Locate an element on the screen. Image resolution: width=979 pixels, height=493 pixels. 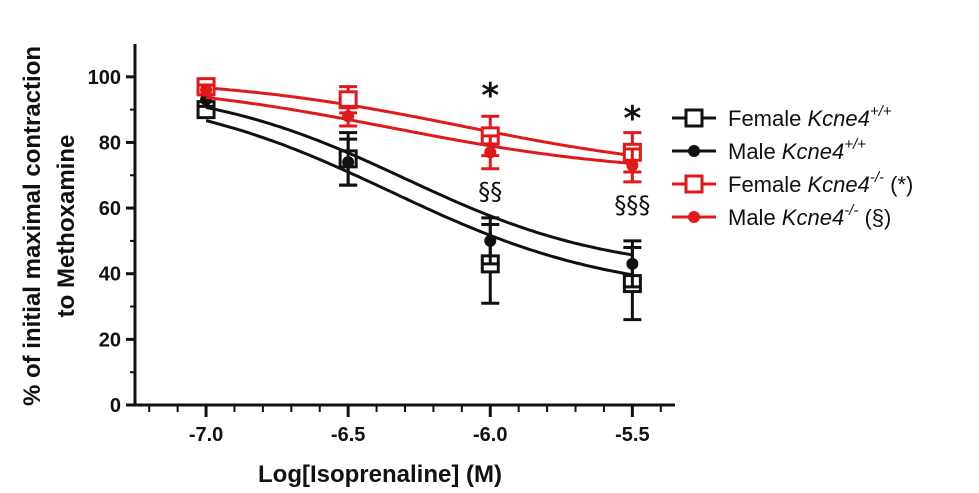
x-axis-label: Log[Isoprenaline] (M) is located at coordinates (380, 474).